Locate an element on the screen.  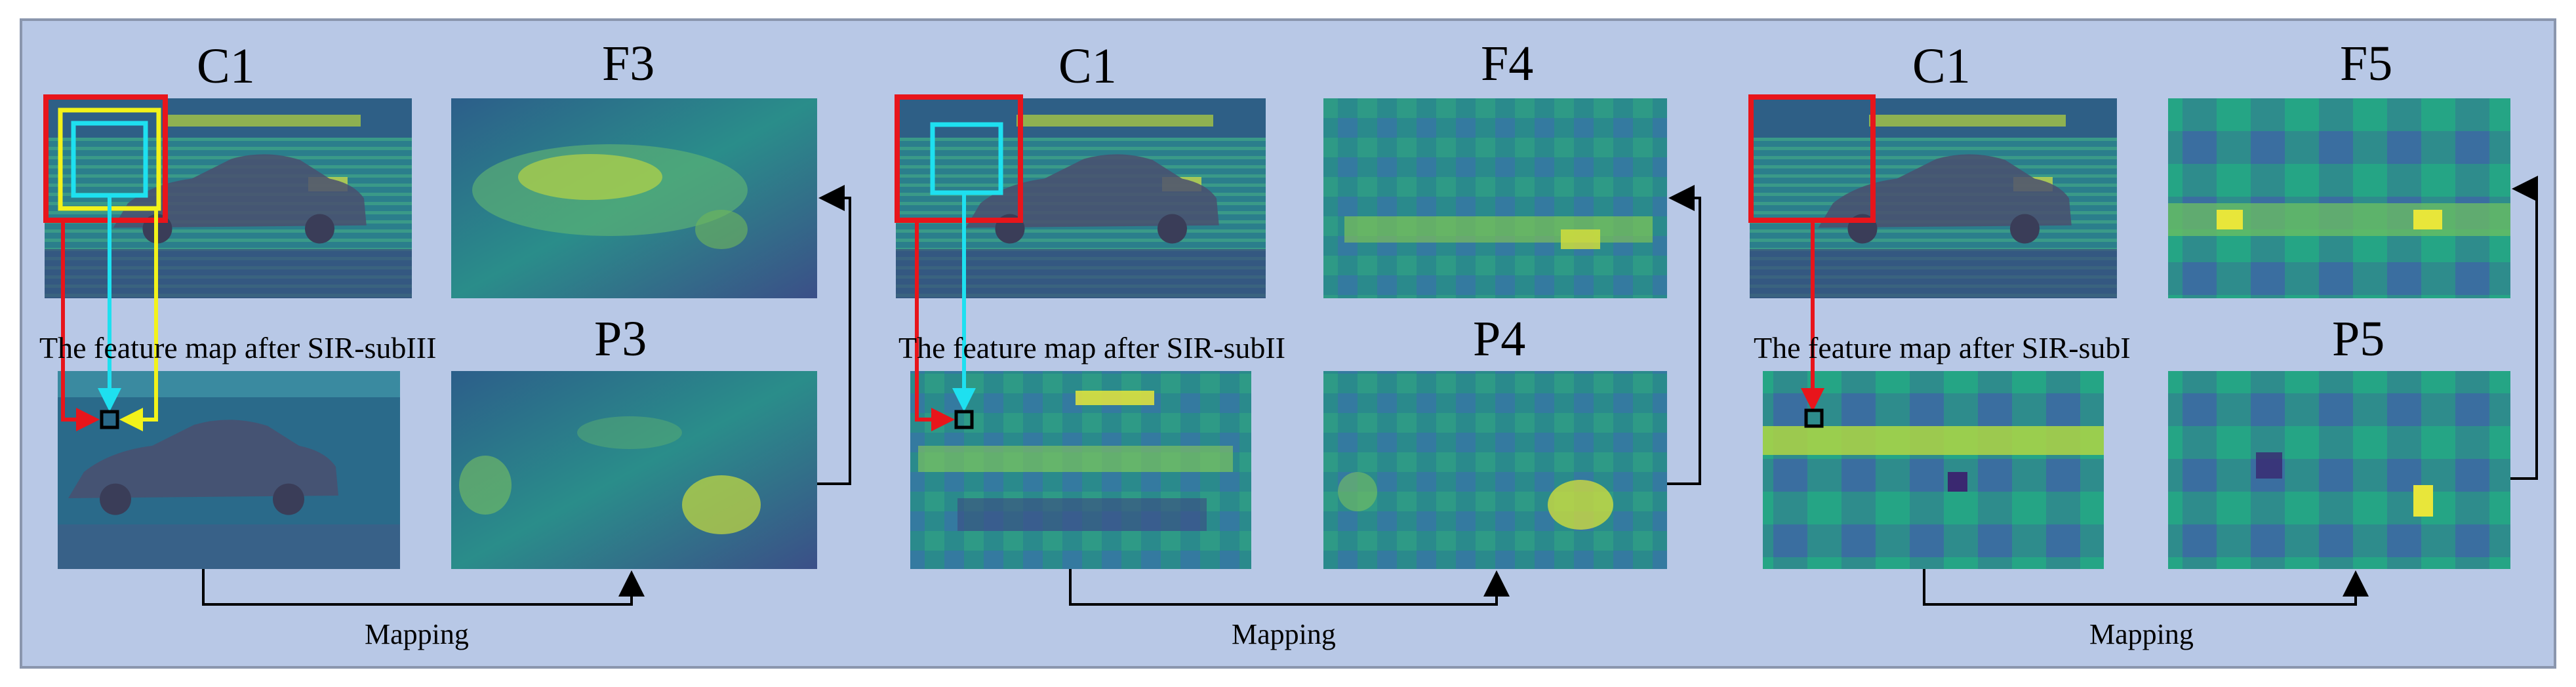
p3-to-f3-arrow is located at coordinates (834, 335).